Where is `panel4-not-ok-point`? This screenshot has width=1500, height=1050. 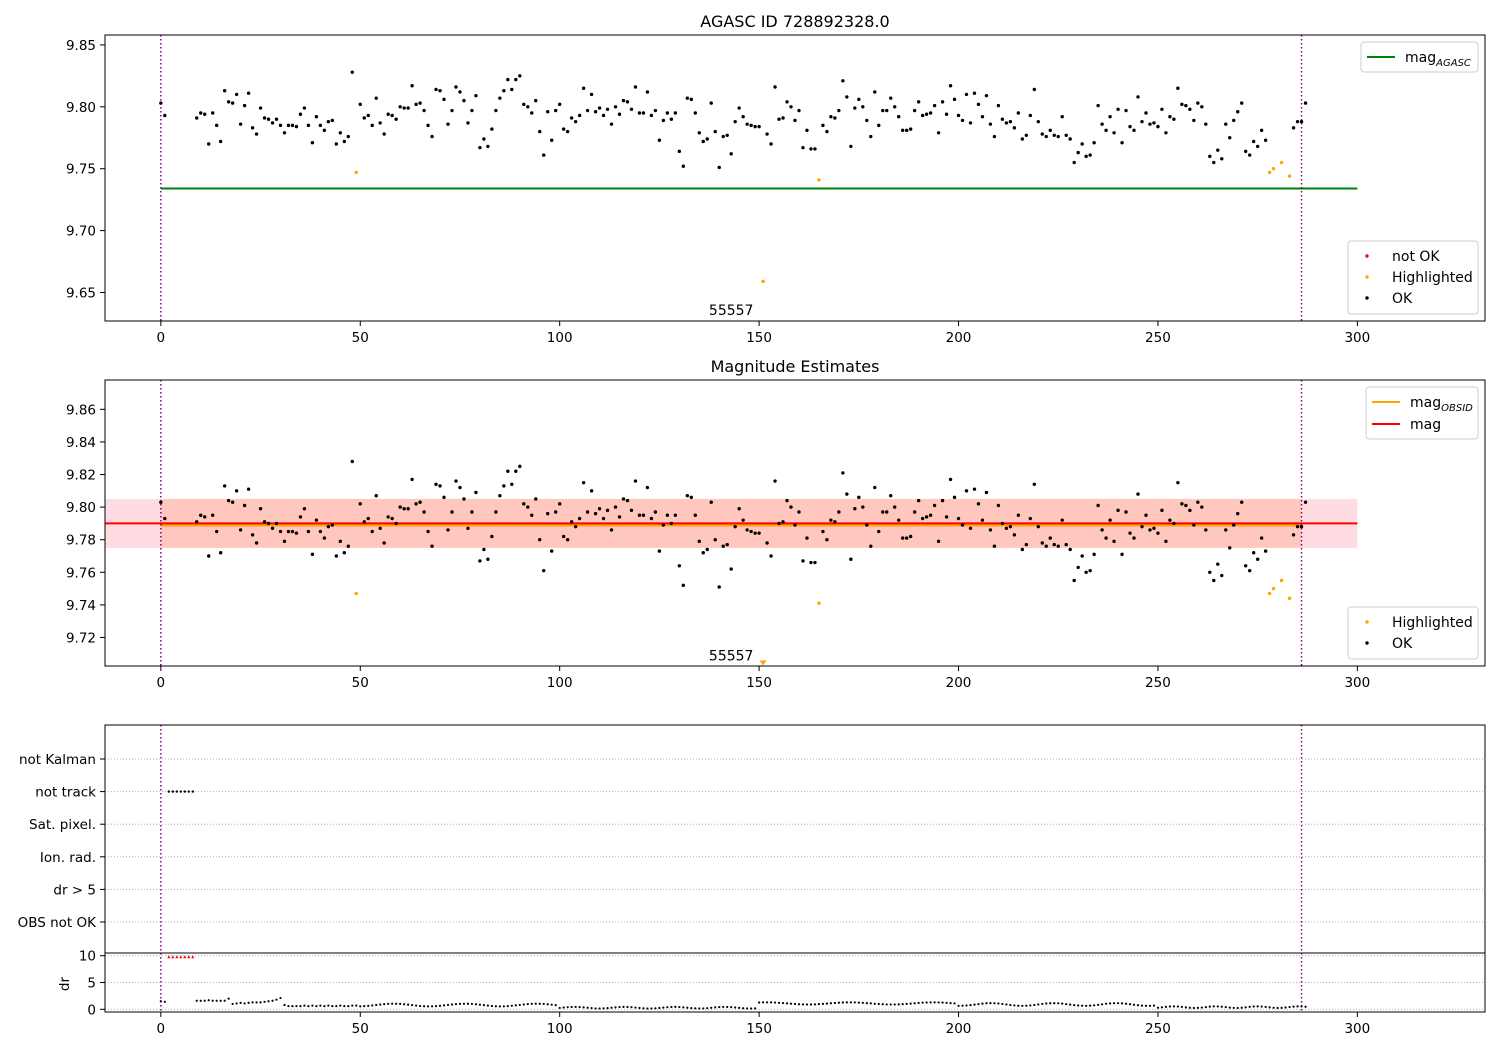
panel4-not-ok-point is located at coordinates (193, 957).